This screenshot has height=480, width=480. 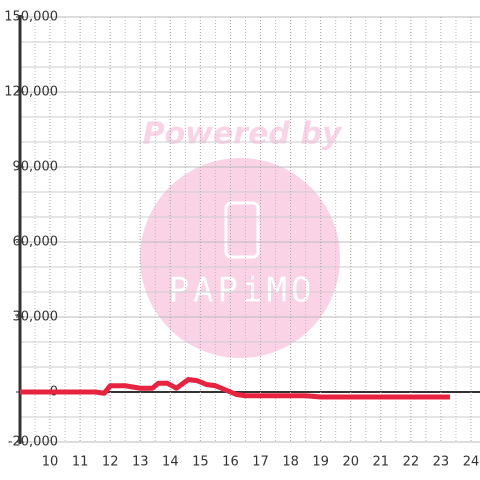 I want to click on series-line, so click(x=235, y=388).